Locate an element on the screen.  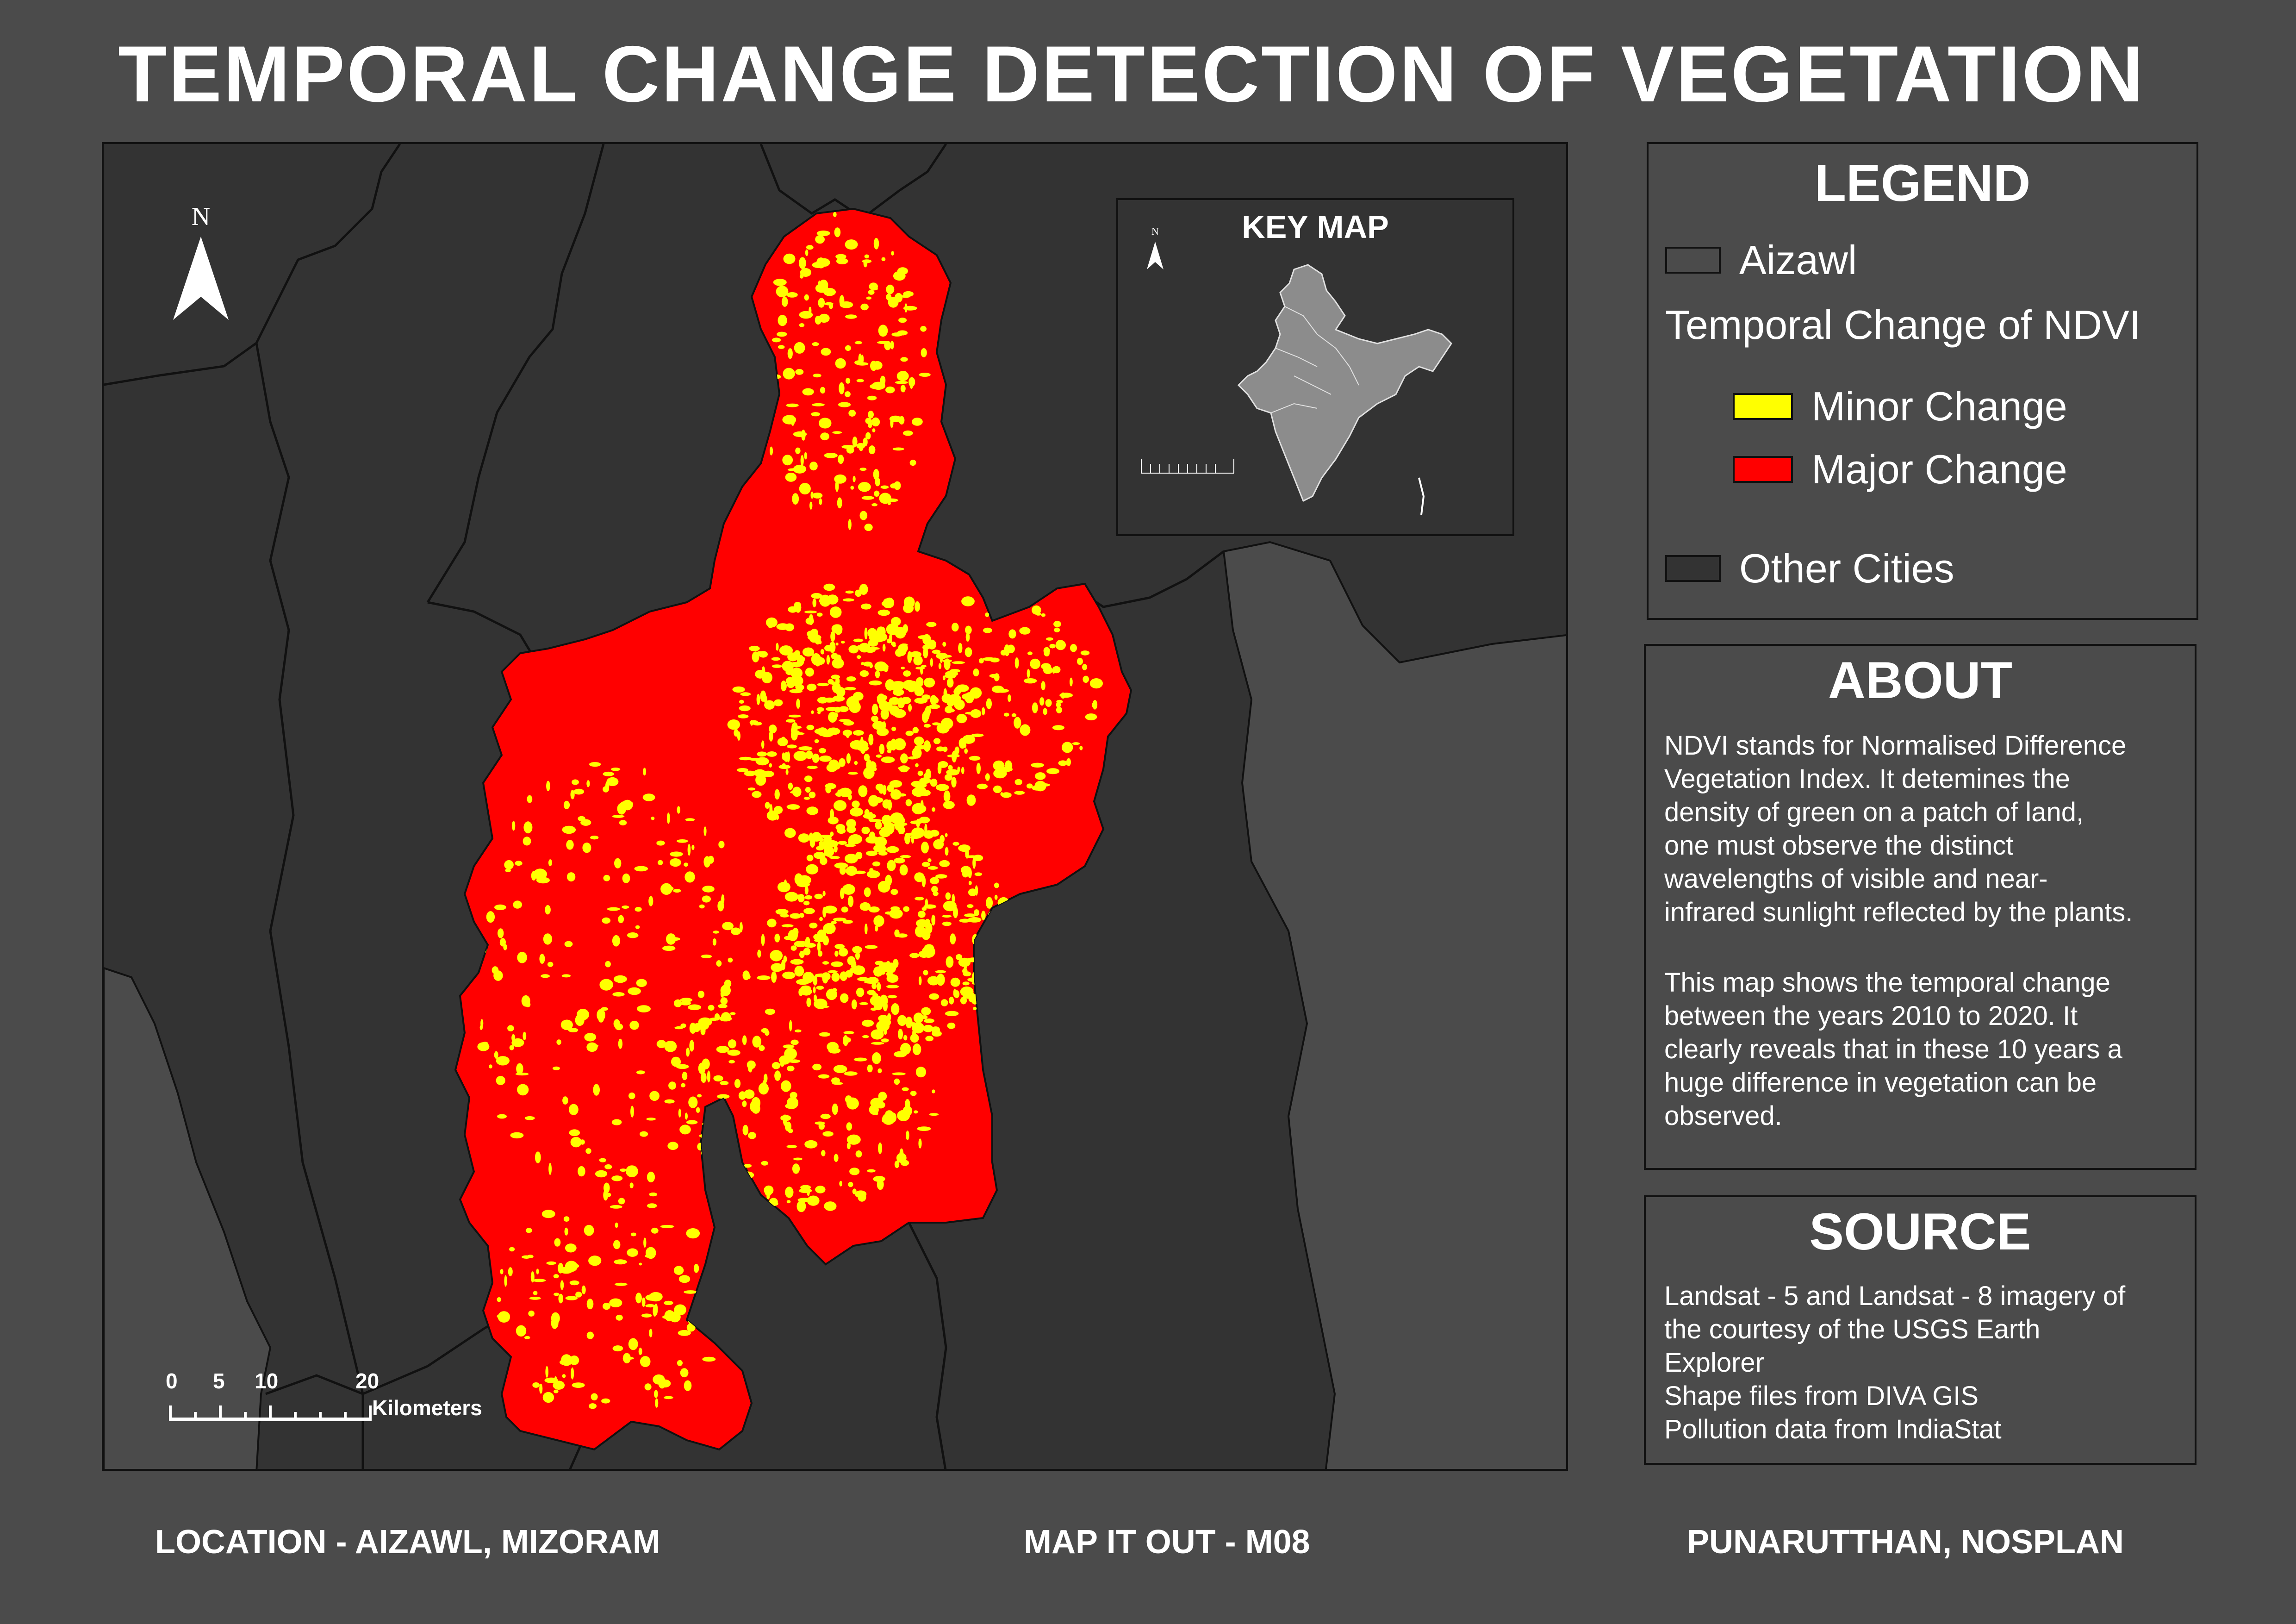
north-arrow-icon: N is located at coordinates (201, 264).